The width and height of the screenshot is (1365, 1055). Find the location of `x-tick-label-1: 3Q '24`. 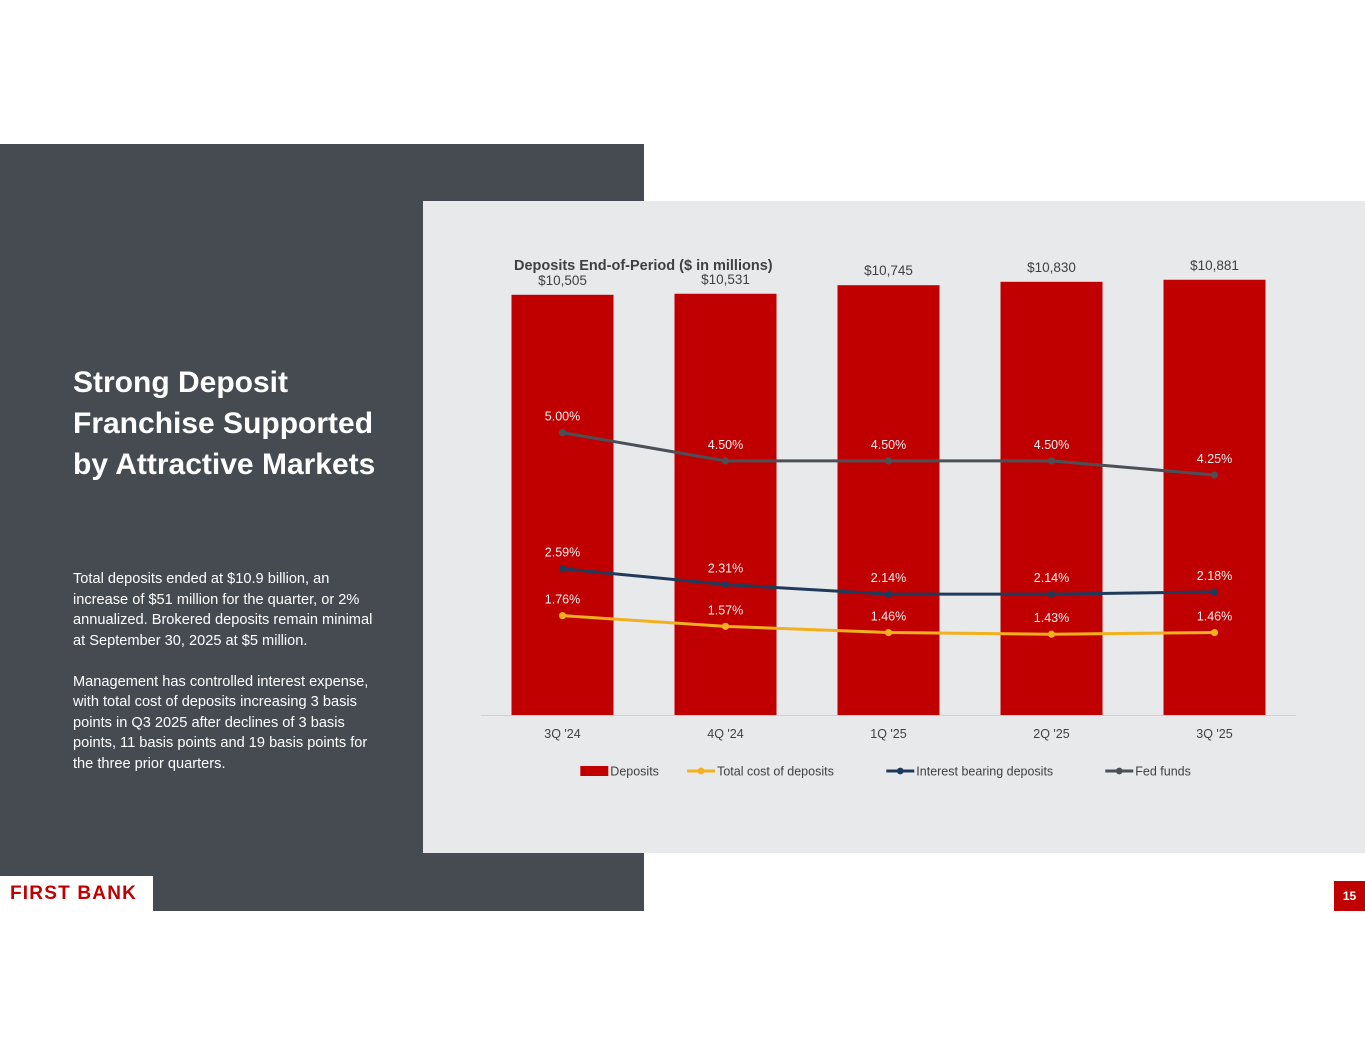

x-tick-label-1: 3Q '24 is located at coordinates (562, 734).